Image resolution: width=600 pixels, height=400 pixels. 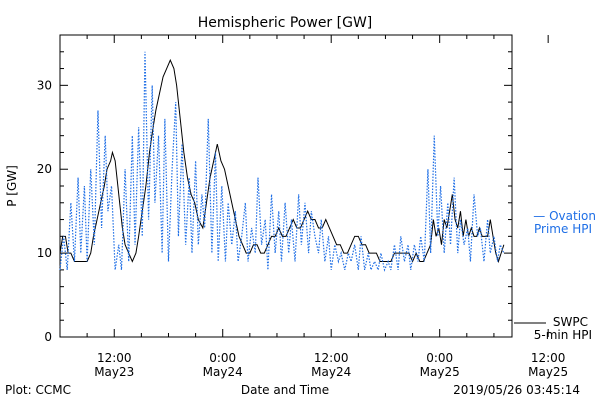 I want to click on y-tick-label: 20, so click(x=44, y=169).